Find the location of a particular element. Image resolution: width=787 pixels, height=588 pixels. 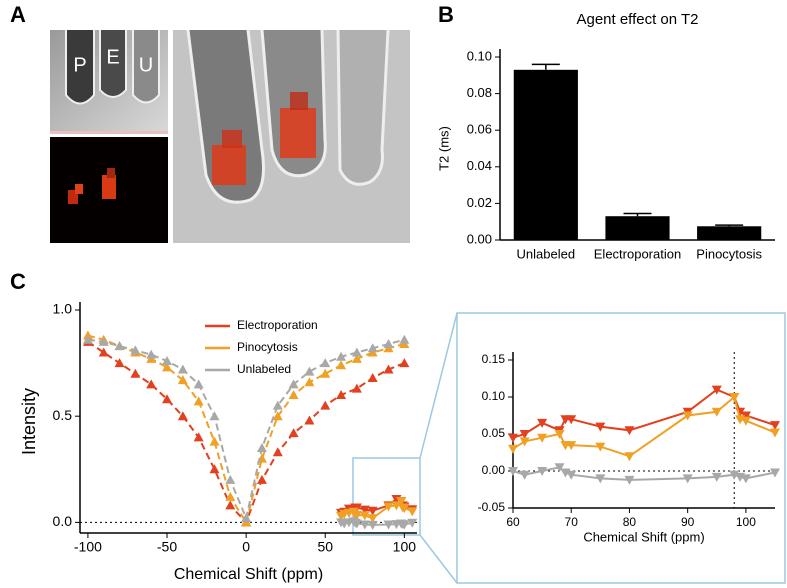

x-tick-label: Pinocytosis is located at coordinates (729, 253).